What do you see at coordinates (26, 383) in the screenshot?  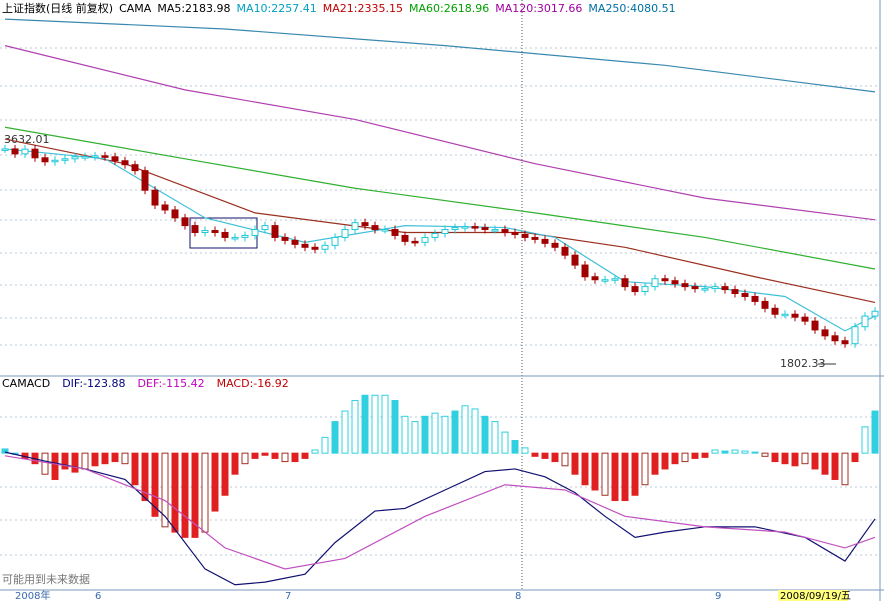 I see `macd-title: CAMACD` at bounding box center [26, 383].